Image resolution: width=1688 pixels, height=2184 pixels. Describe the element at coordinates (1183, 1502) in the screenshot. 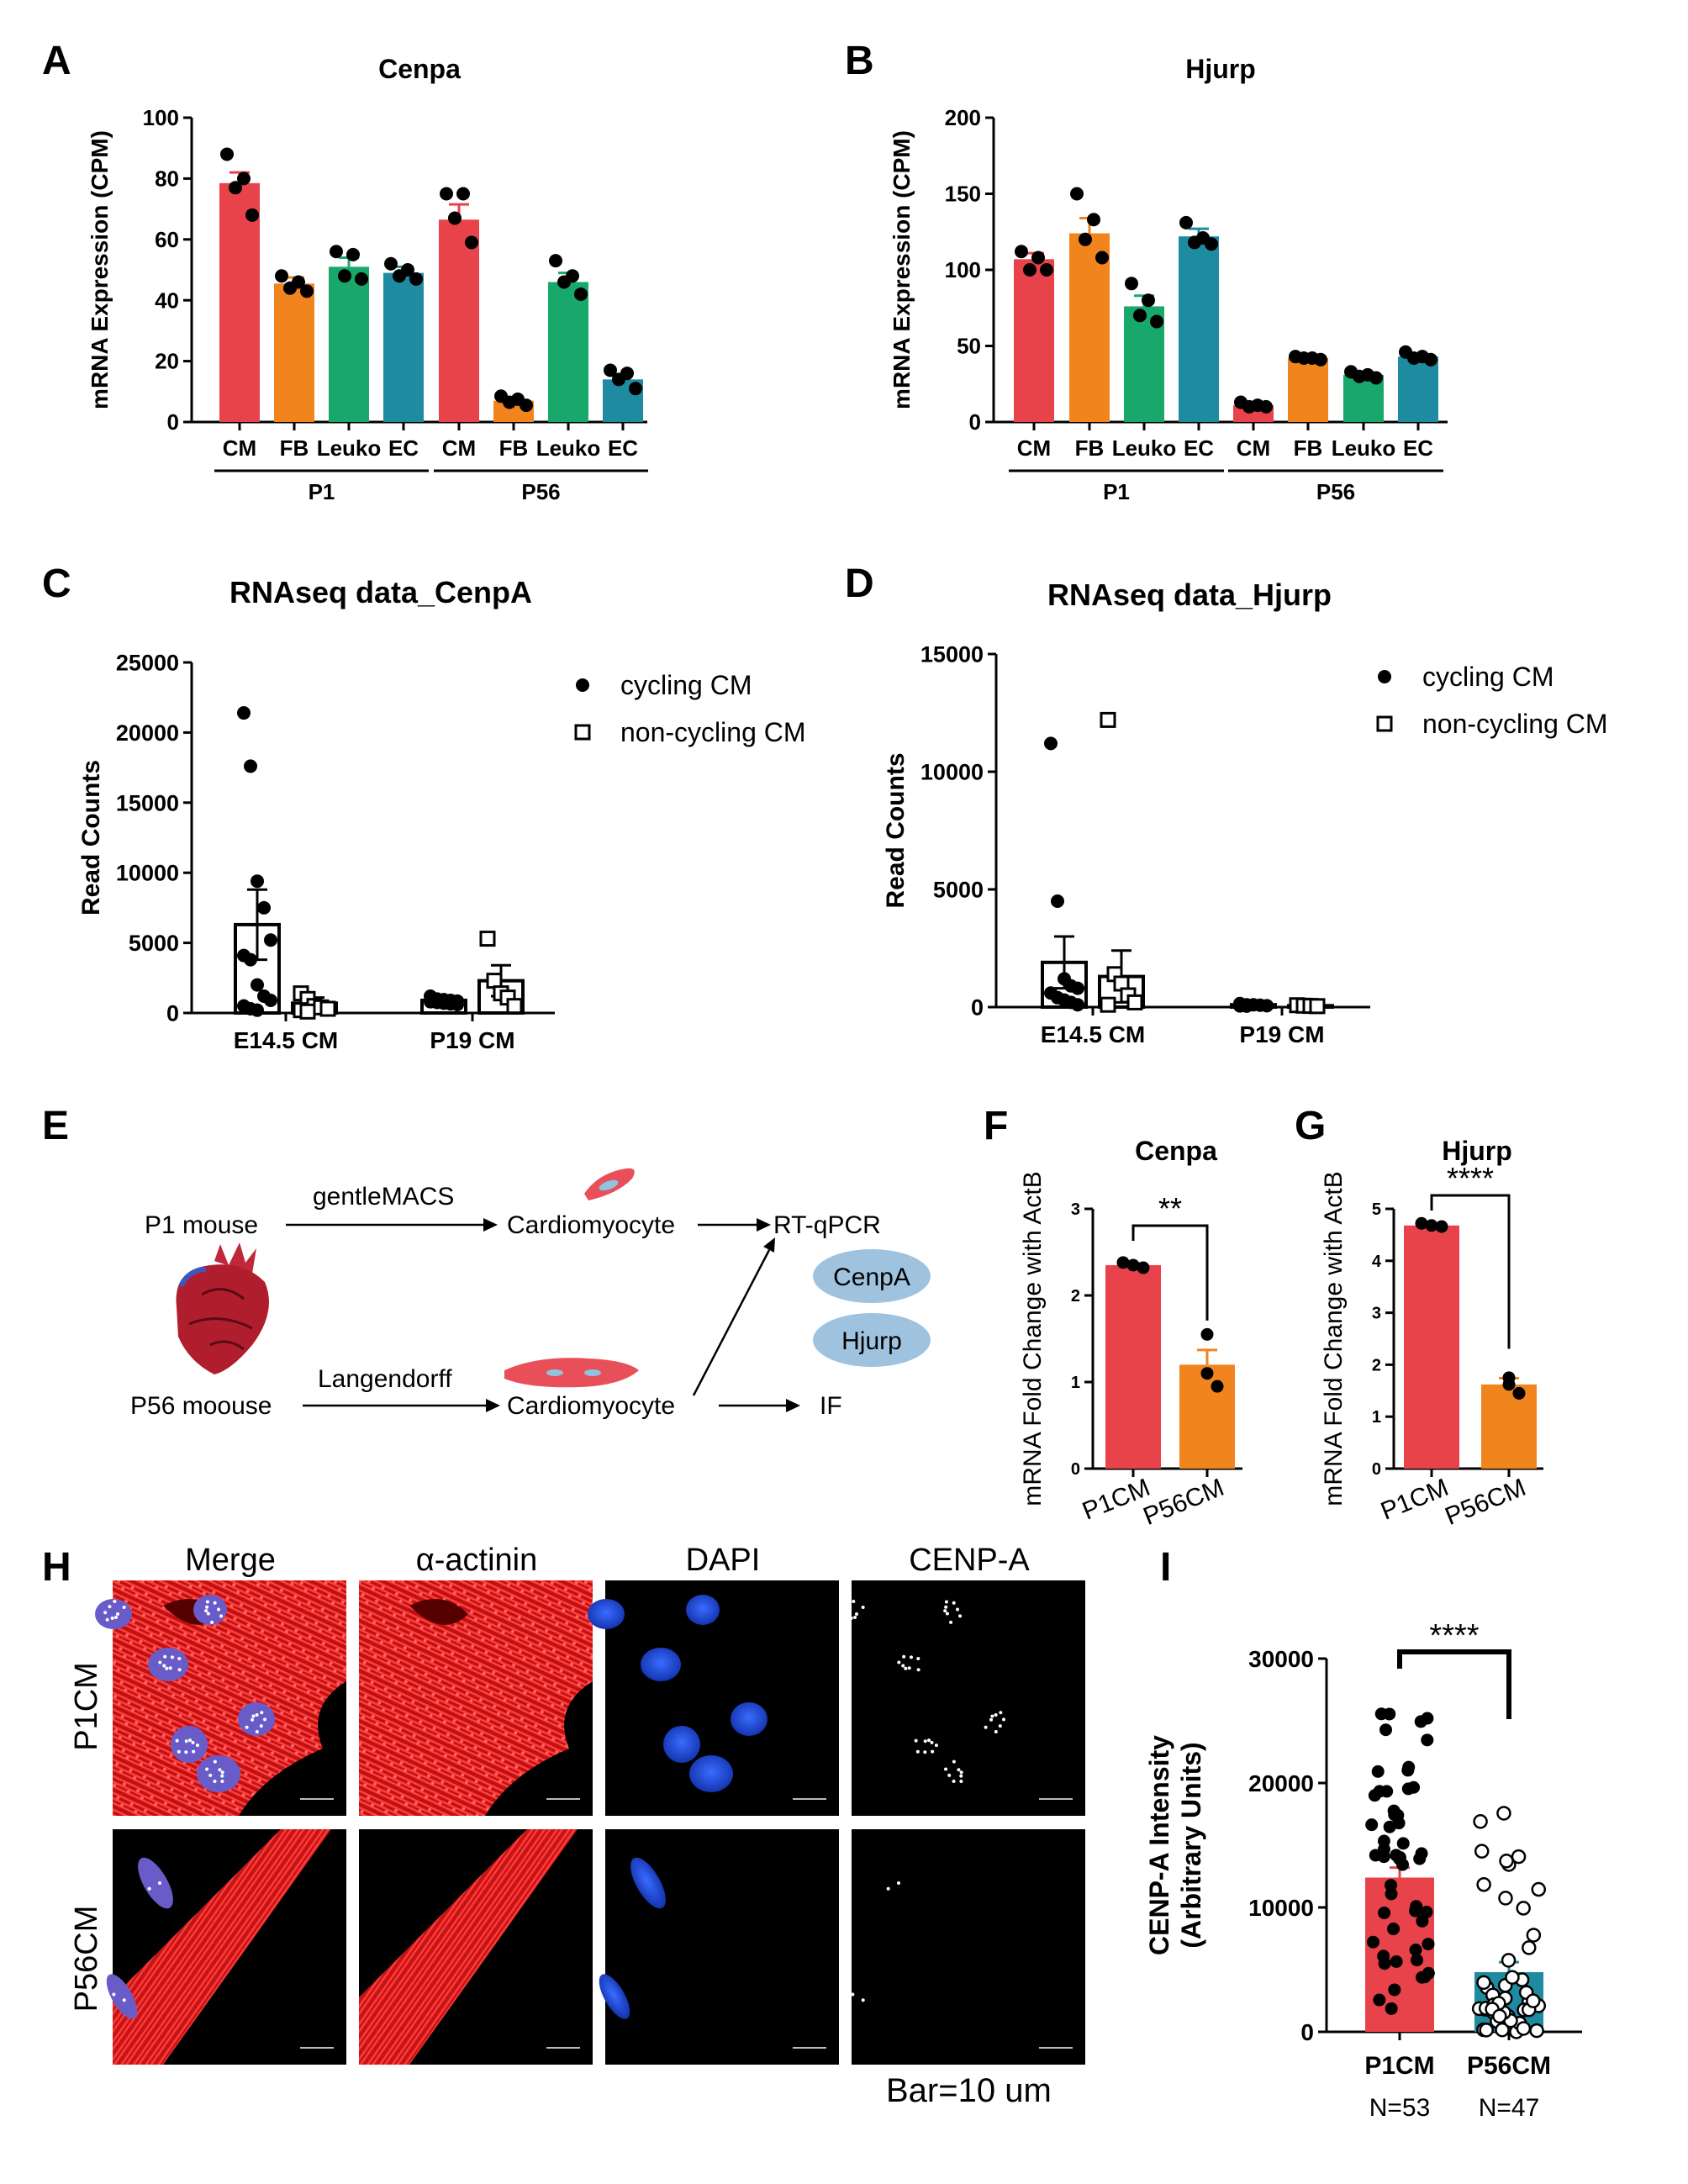

I see `x-tick-label: P56CM` at that location.